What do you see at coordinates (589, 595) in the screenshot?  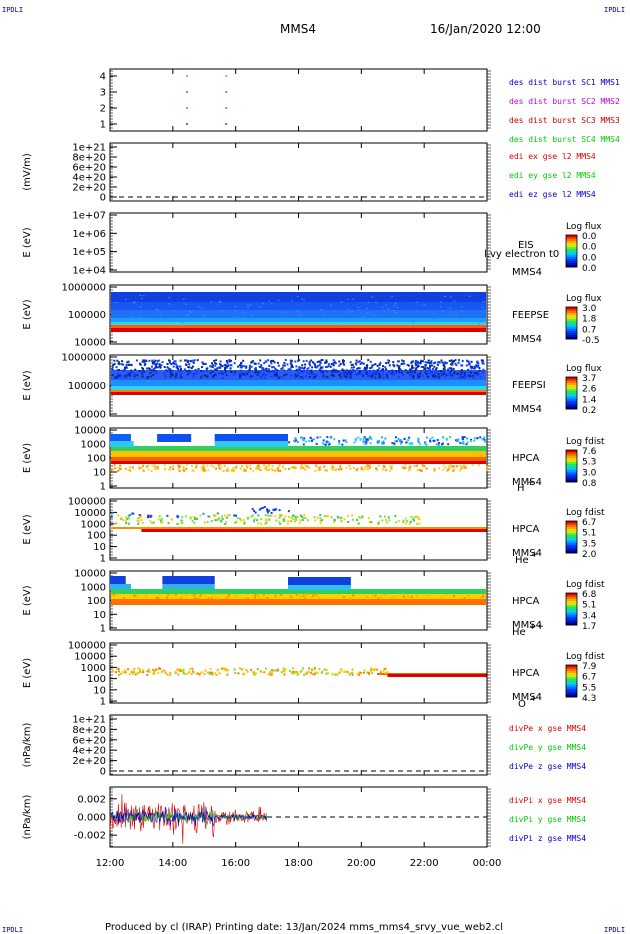 I see `colorbar-tick-label: 6.8` at bounding box center [589, 595].